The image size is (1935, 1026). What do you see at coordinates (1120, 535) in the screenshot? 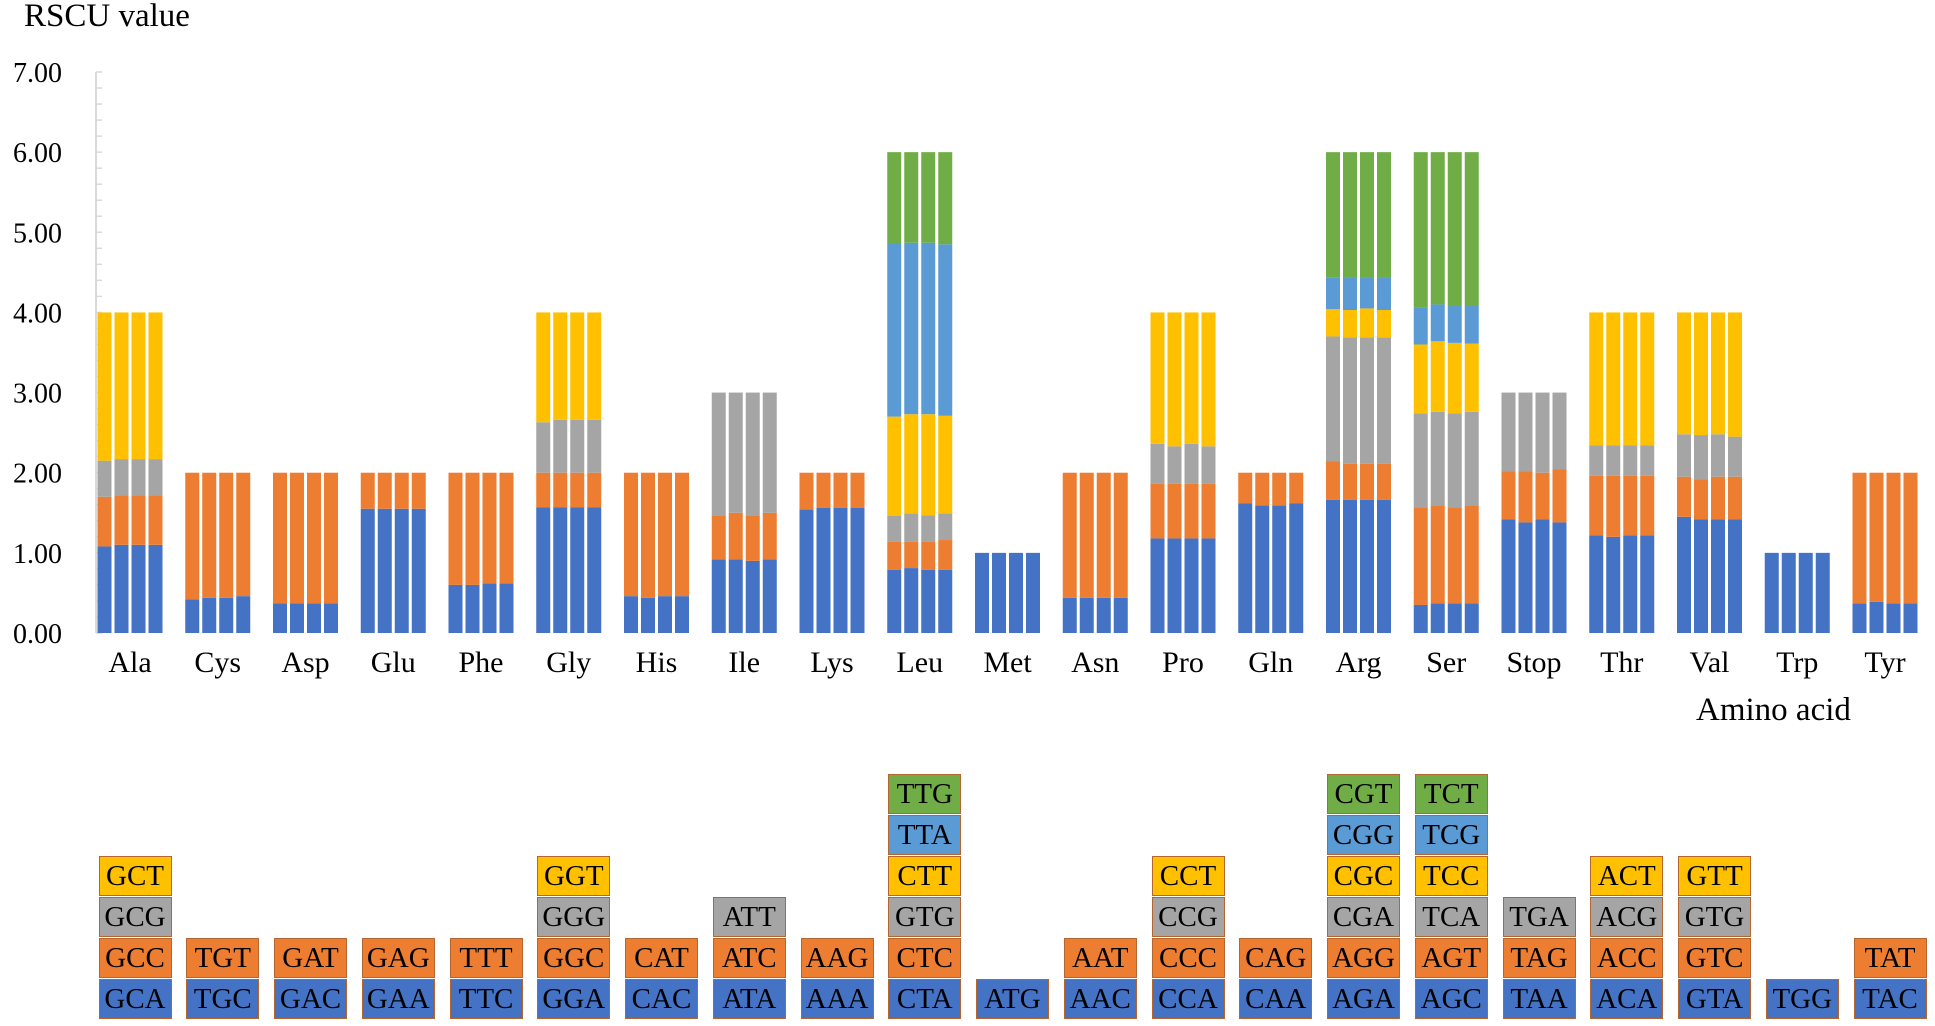
I see `bar-segment-asn-aat` at bounding box center [1120, 535].